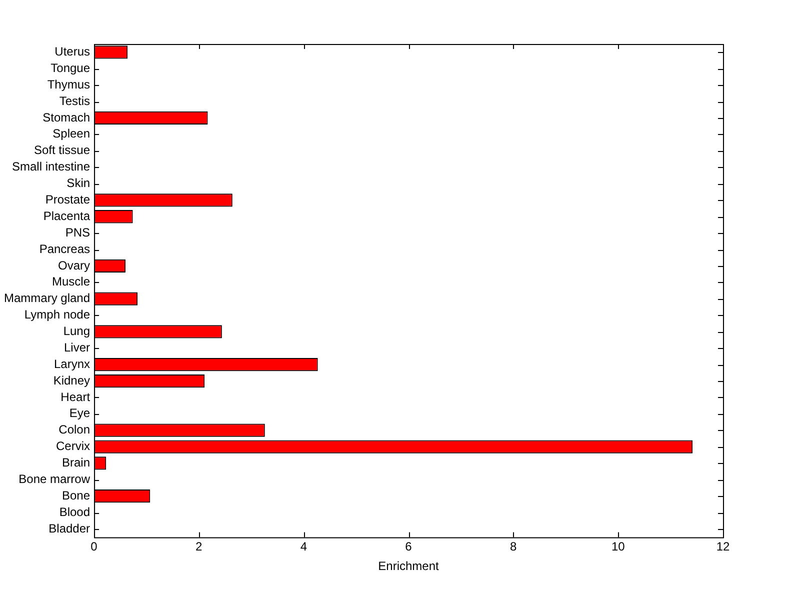  Describe the element at coordinates (74, 511) in the screenshot. I see `y-tick-label: Blood` at that location.